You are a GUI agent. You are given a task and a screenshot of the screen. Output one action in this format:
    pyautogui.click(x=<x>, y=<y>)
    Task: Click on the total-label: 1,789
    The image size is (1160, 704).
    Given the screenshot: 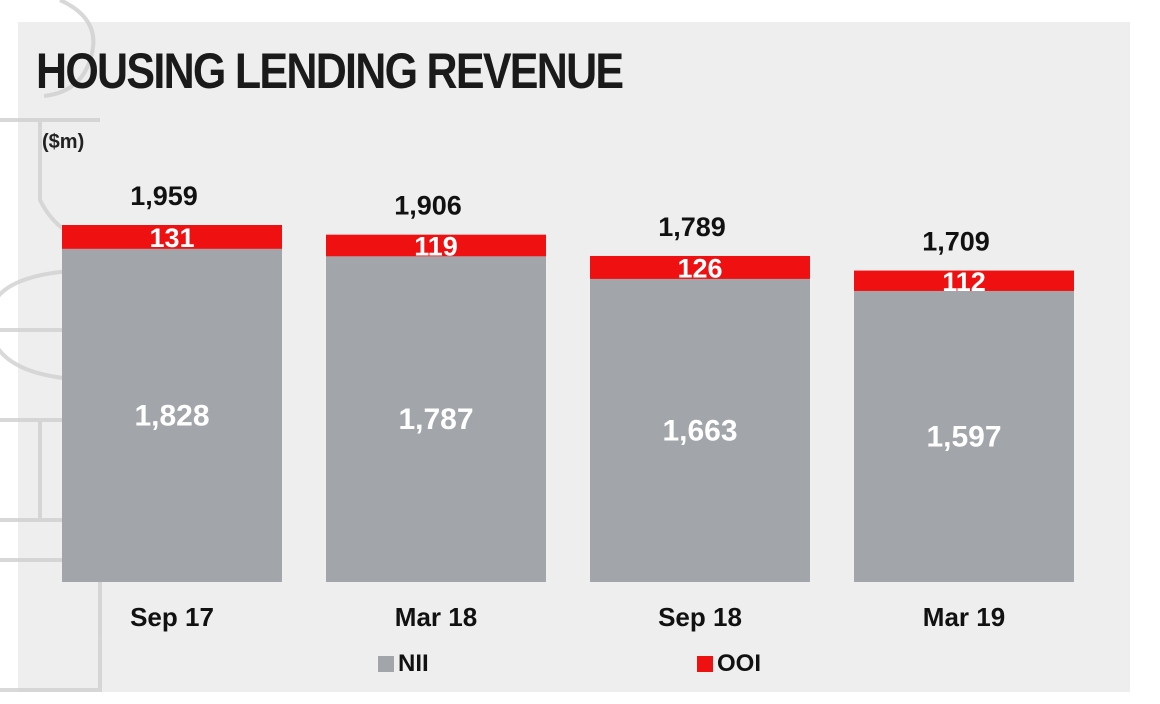 What is the action you would take?
    pyautogui.click(x=692, y=227)
    